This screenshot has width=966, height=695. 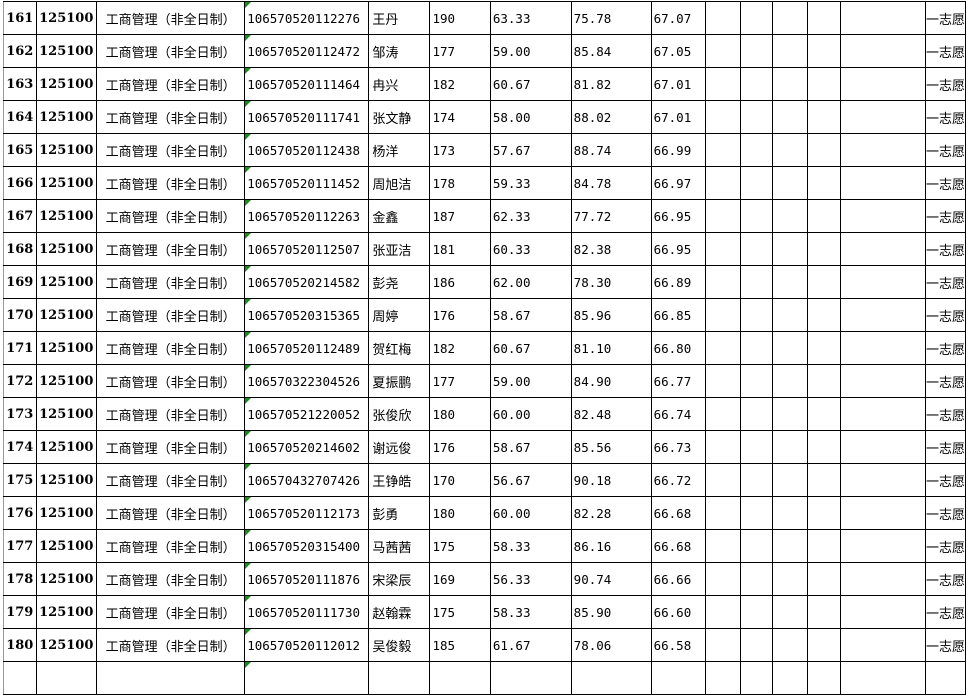 I want to click on cell-candidate-name: 金鑫, so click(x=399, y=216).